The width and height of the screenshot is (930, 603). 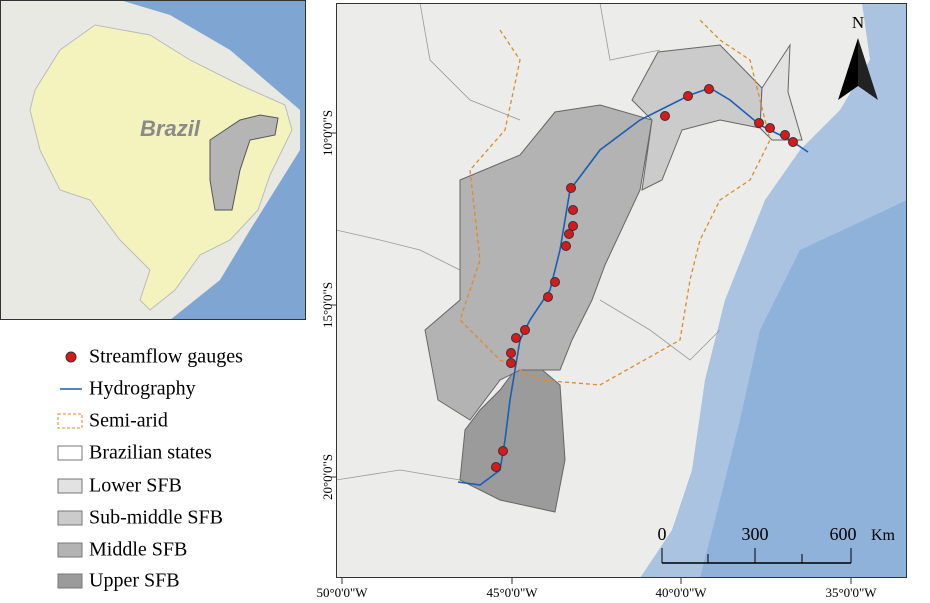 I want to click on scale-bar: 0 300 600 Km, so click(x=777, y=544).